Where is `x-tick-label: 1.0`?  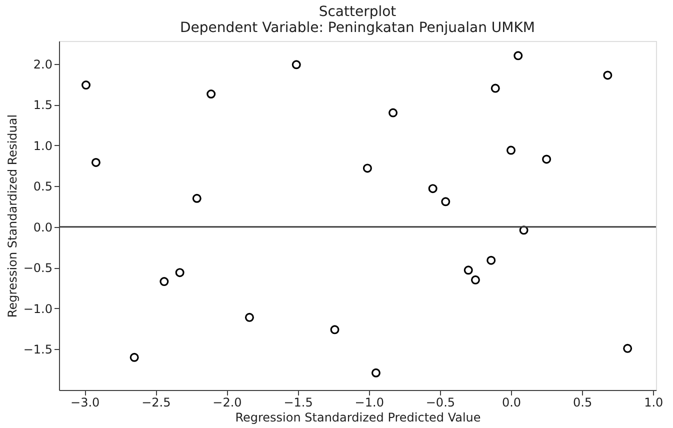 x-tick-label: 1.0 is located at coordinates (654, 403).